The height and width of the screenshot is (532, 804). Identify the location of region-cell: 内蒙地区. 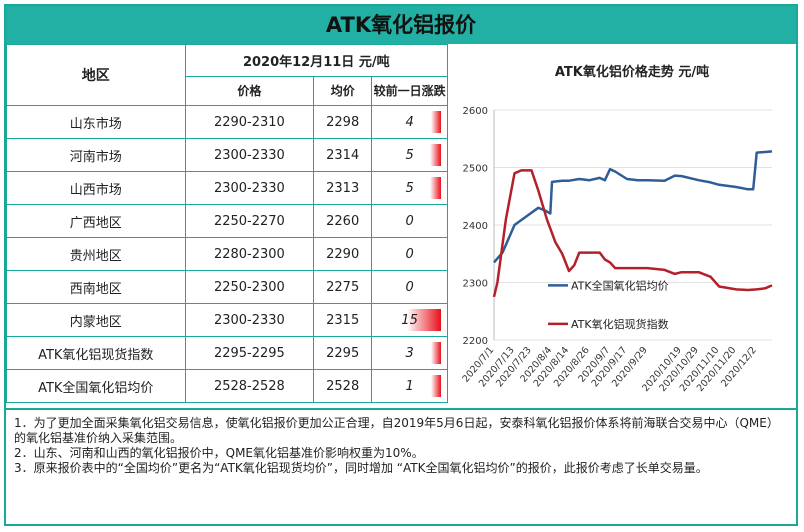
(96, 320).